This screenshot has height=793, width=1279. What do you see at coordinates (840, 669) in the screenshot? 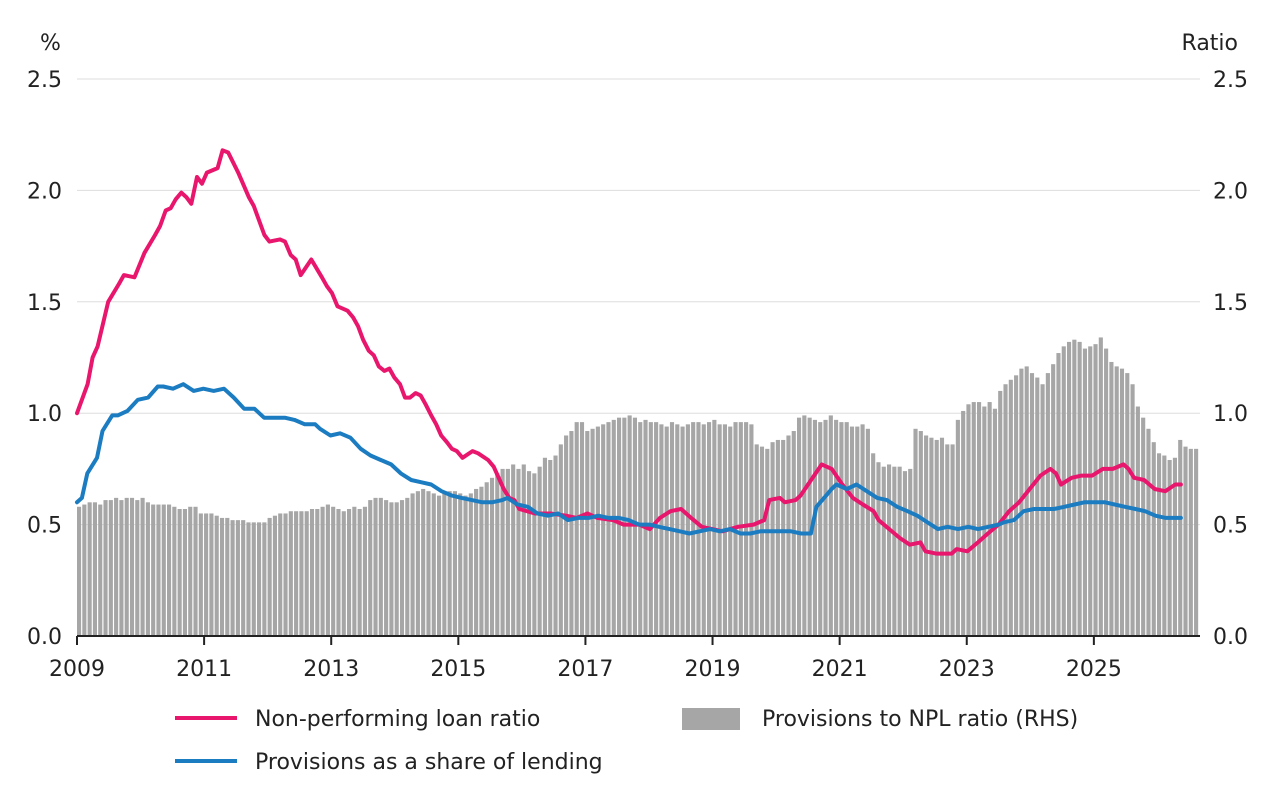
I see `x-tick-label: 2021` at bounding box center [840, 669].